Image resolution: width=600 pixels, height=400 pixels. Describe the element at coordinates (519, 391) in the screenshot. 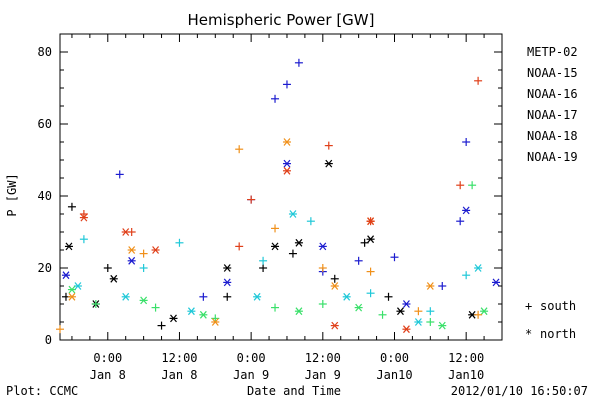

I see `plot-timestamp: 2012/01/10 16:50:07` at that location.